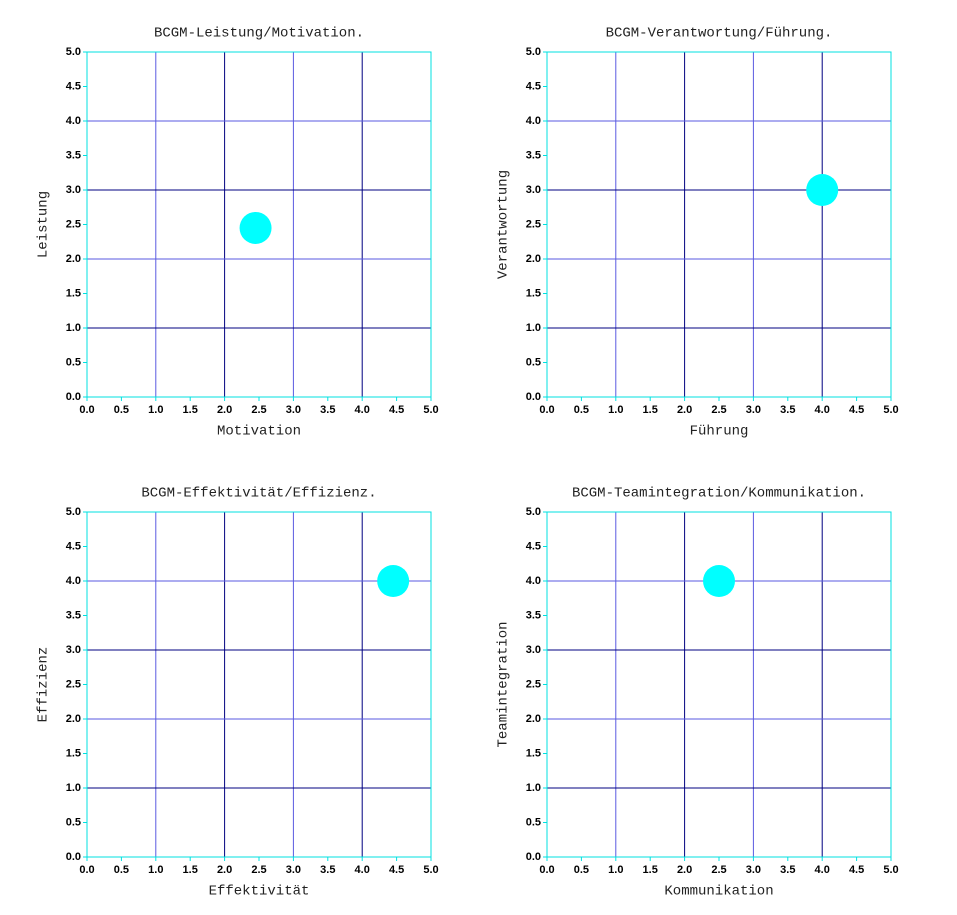 The image size is (957, 915). Describe the element at coordinates (259, 892) in the screenshot. I see `x-axis-label: Effektivität` at that location.